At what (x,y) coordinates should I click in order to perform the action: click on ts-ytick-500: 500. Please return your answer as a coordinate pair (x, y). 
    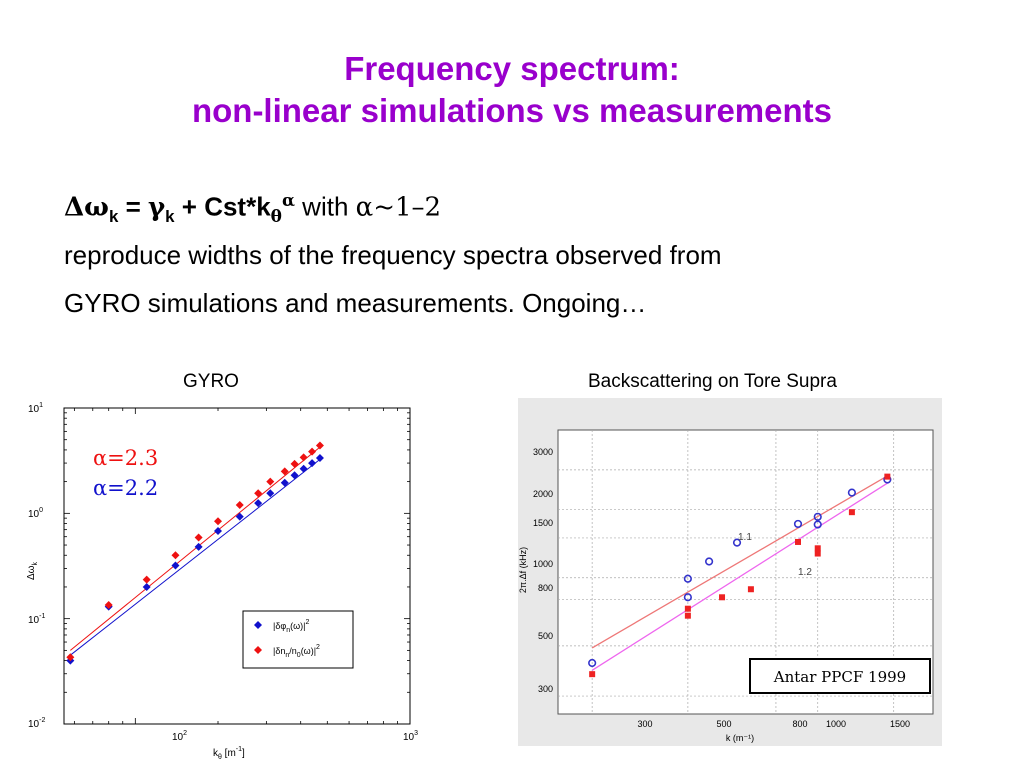
    Looking at the image, I should click on (545, 636).